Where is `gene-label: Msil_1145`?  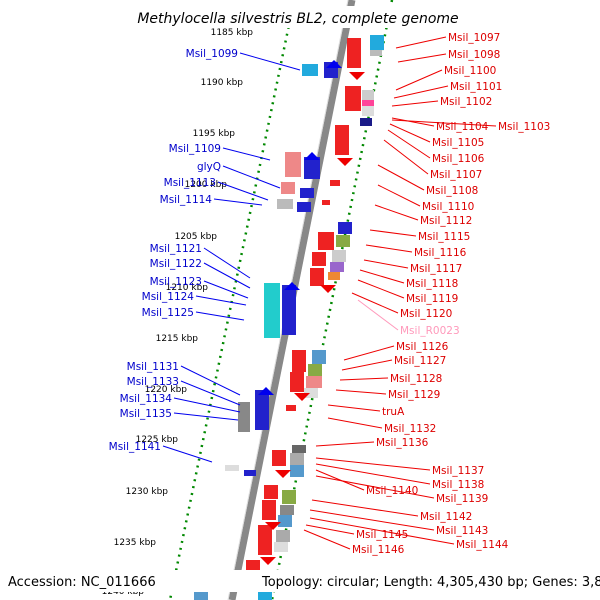 gene-label: Msil_1145 is located at coordinates (382, 535).